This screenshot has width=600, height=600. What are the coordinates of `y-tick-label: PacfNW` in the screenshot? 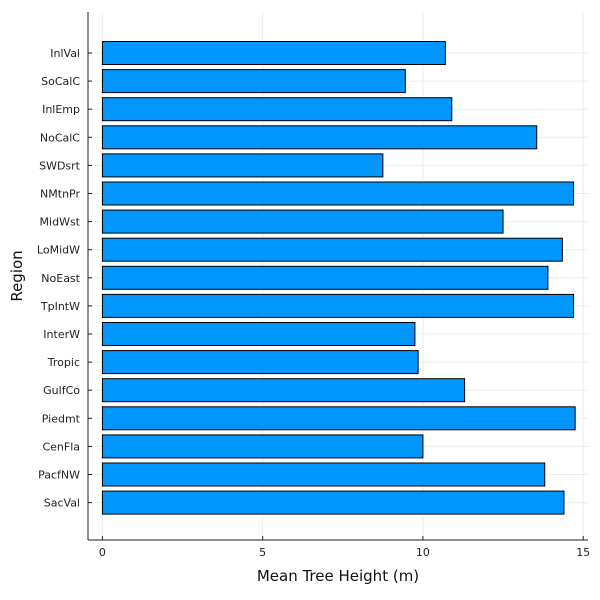 It's located at (59, 475).